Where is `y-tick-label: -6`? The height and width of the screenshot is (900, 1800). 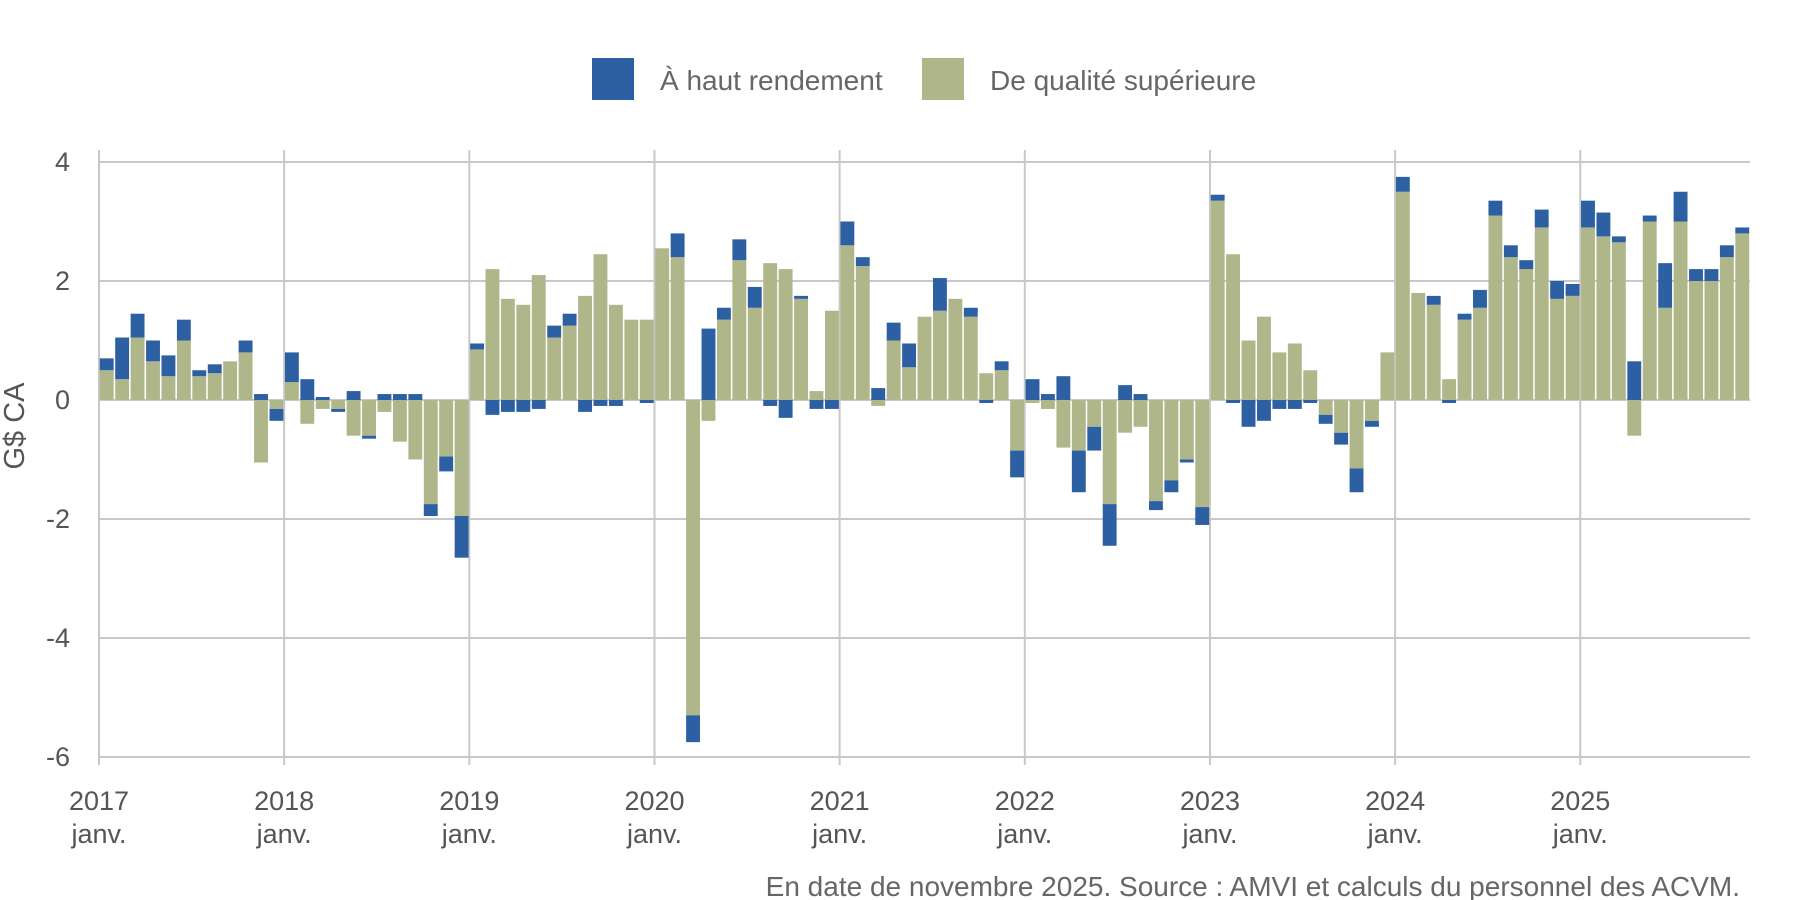 y-tick-label: -6 is located at coordinates (58, 757).